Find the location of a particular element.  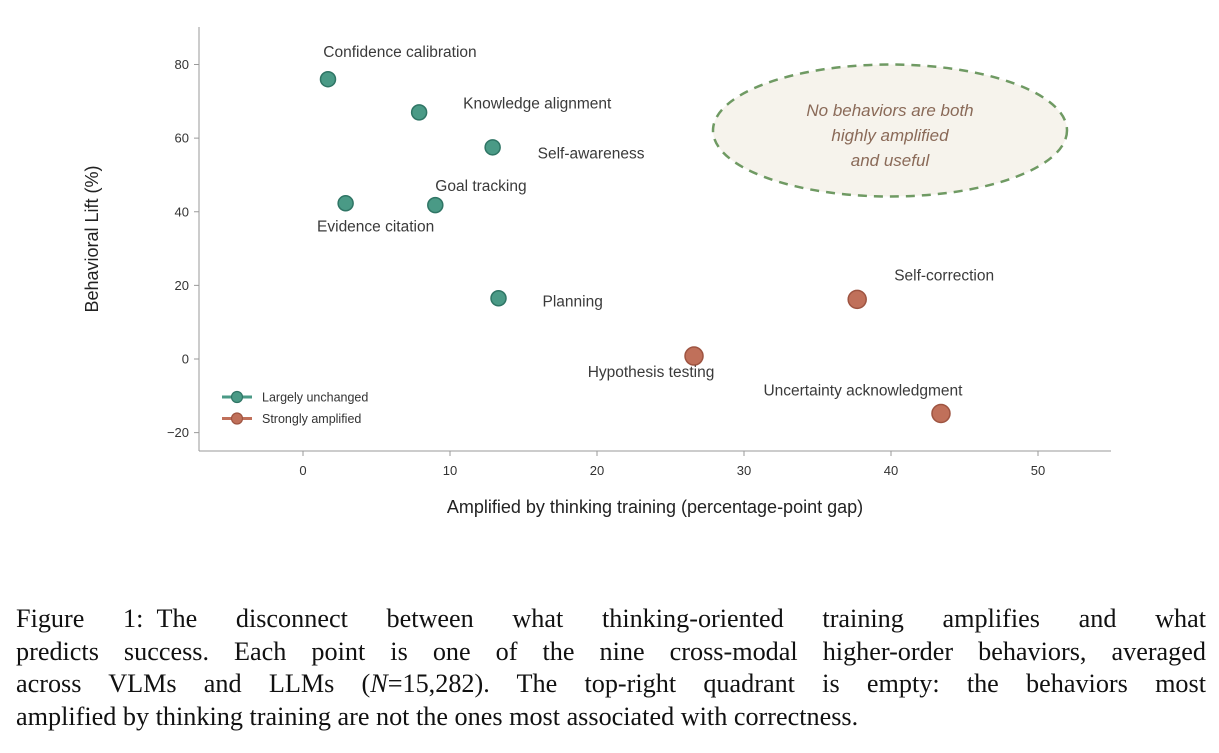

callout-text-line: highly amplified is located at coordinates (890, 135).